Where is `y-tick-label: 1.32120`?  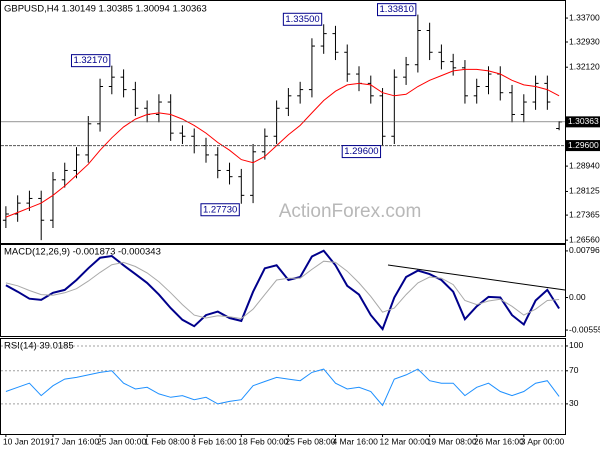 y-tick-label: 1.32120 is located at coordinates (584, 66).